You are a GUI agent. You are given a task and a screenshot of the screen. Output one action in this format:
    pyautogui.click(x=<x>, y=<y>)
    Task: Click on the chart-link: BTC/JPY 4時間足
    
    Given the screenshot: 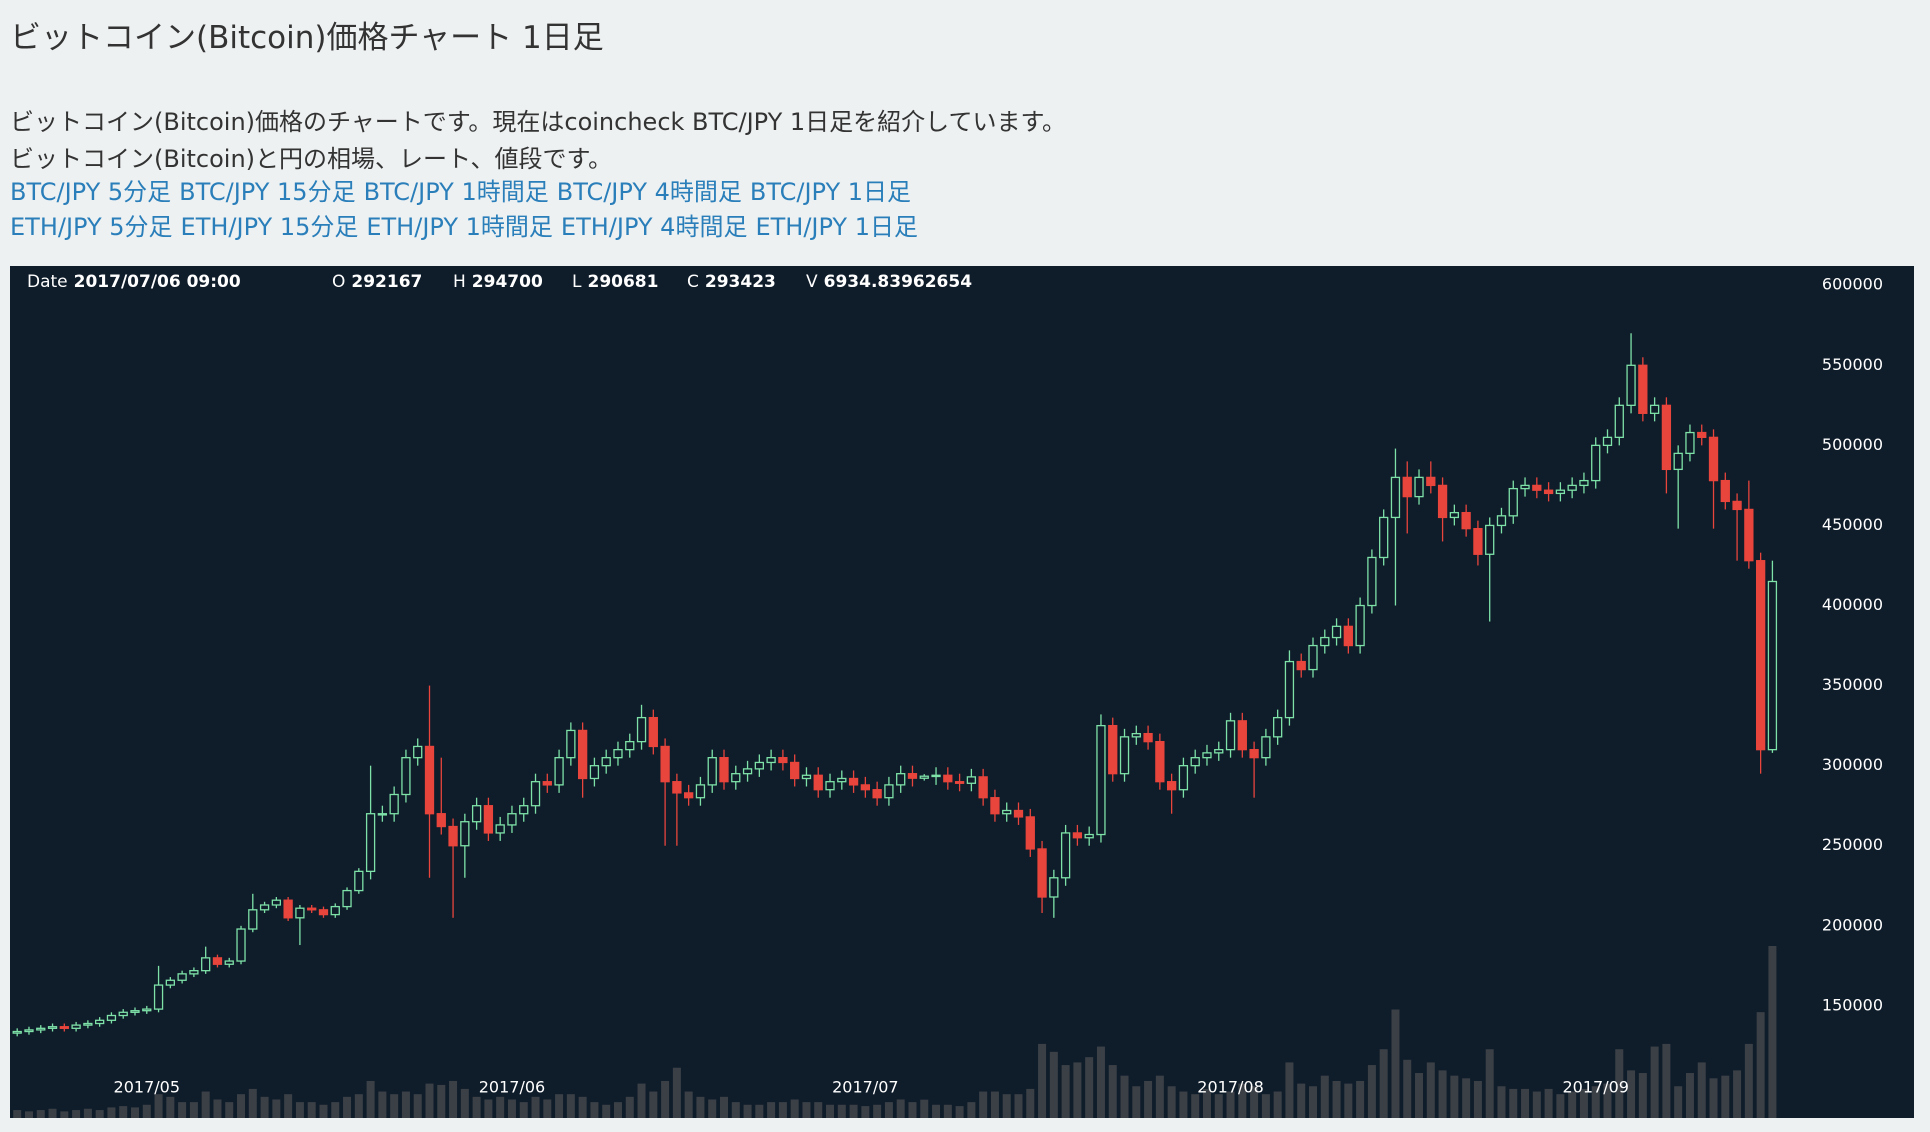 What is the action you would take?
    pyautogui.click(x=649, y=192)
    